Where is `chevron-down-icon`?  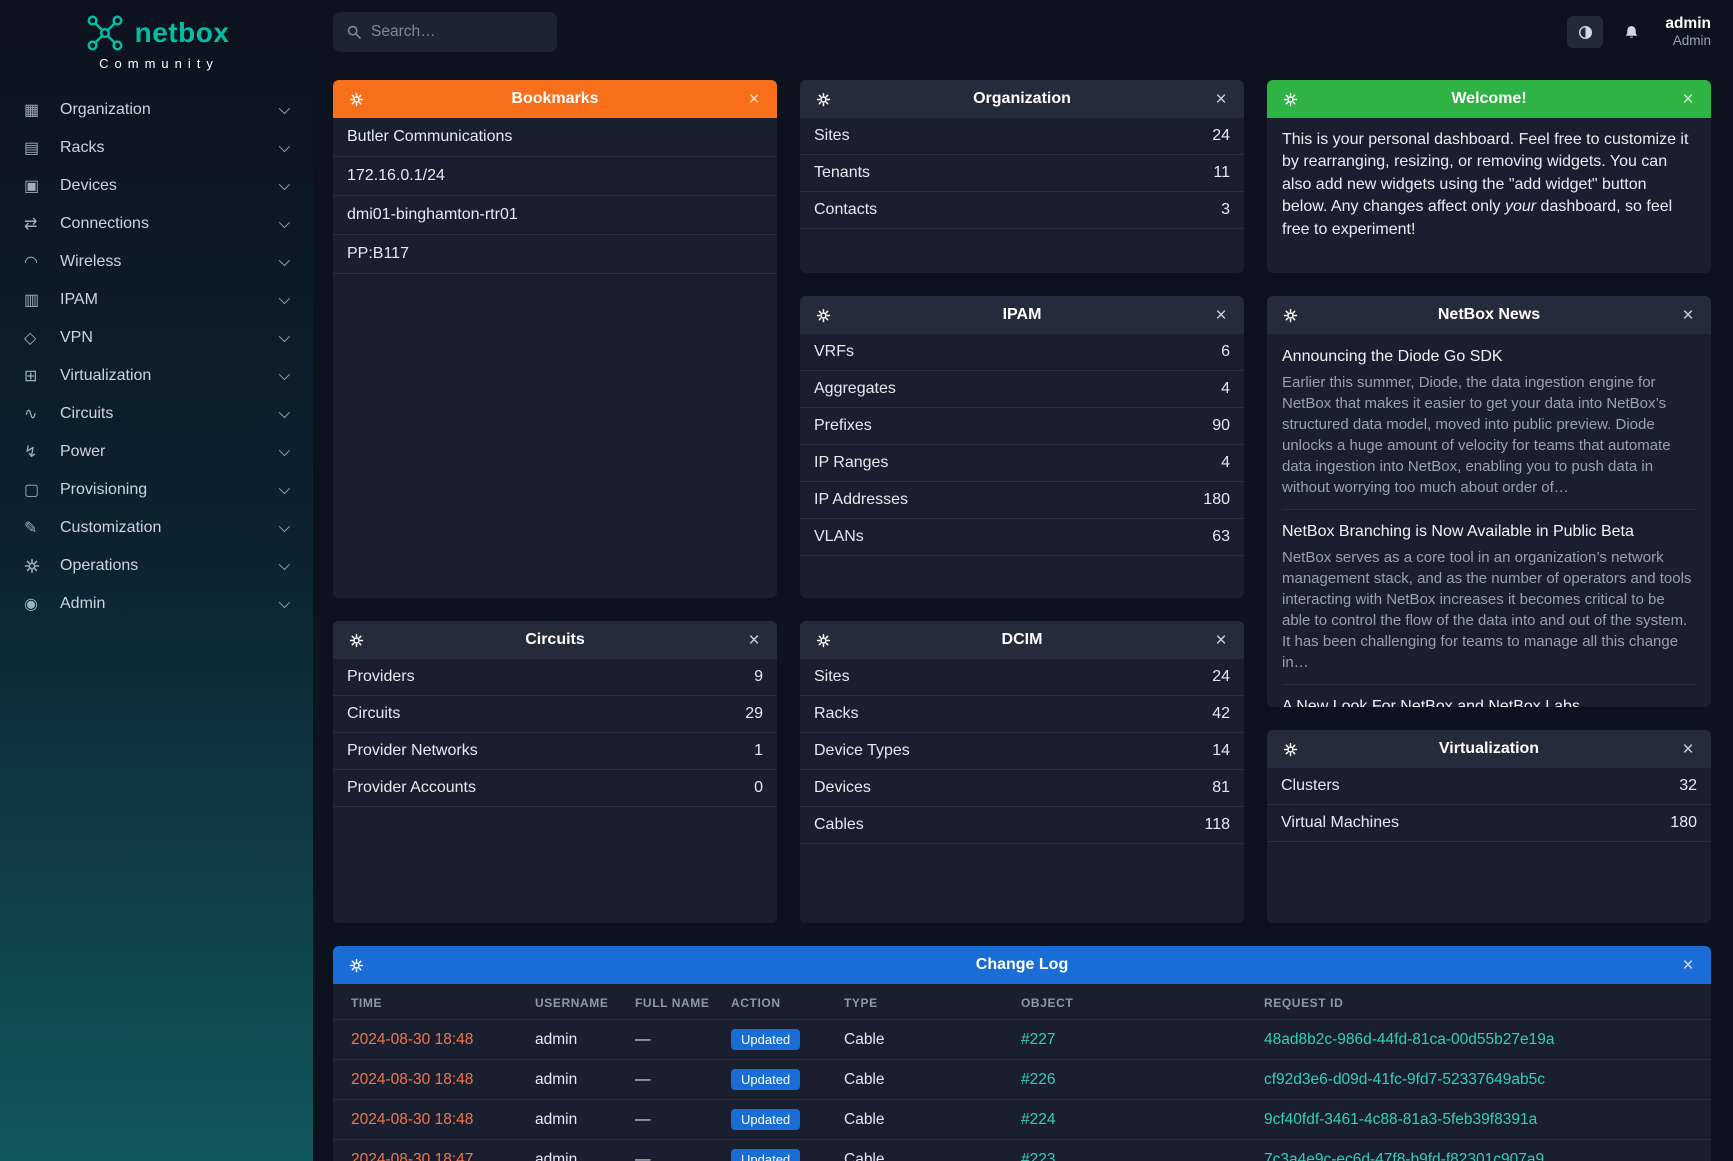 chevron-down-icon is located at coordinates (284, 146).